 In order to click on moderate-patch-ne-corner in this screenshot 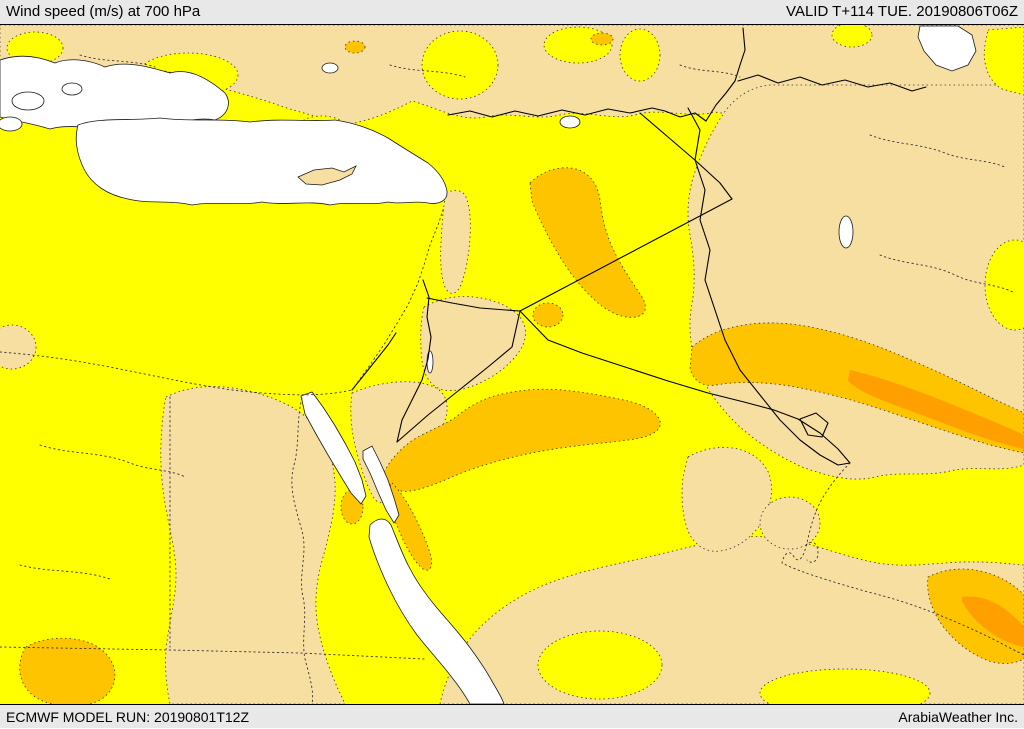, I will do `click(1003, 61)`.